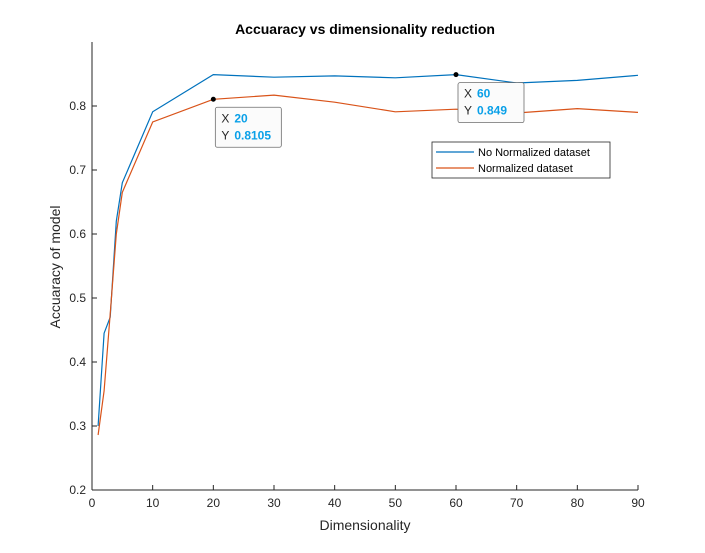 The width and height of the screenshot is (705, 553). Describe the element at coordinates (517, 503) in the screenshot. I see `x-tick-label: 70` at that location.